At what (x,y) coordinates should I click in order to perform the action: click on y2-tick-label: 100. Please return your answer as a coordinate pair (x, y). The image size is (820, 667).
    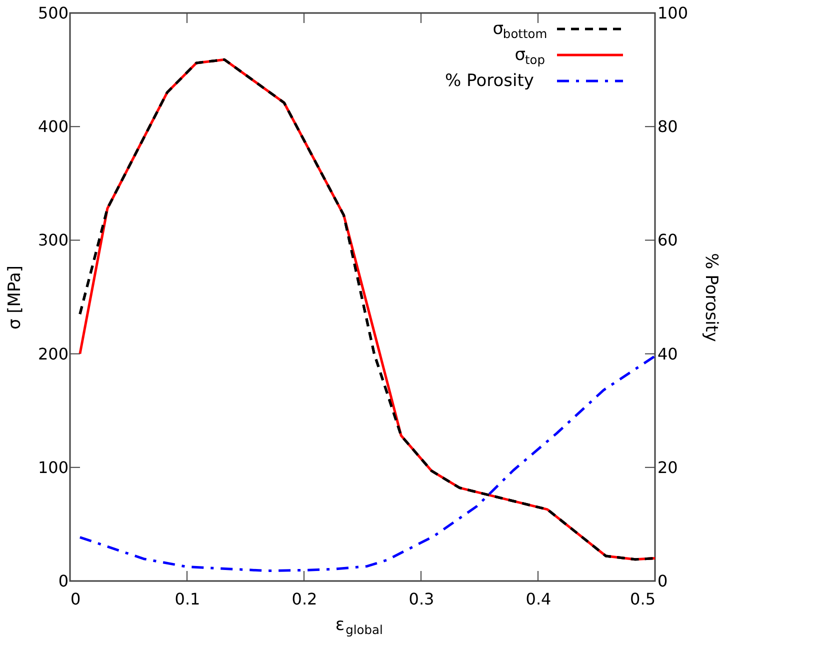
    Looking at the image, I should click on (673, 13).